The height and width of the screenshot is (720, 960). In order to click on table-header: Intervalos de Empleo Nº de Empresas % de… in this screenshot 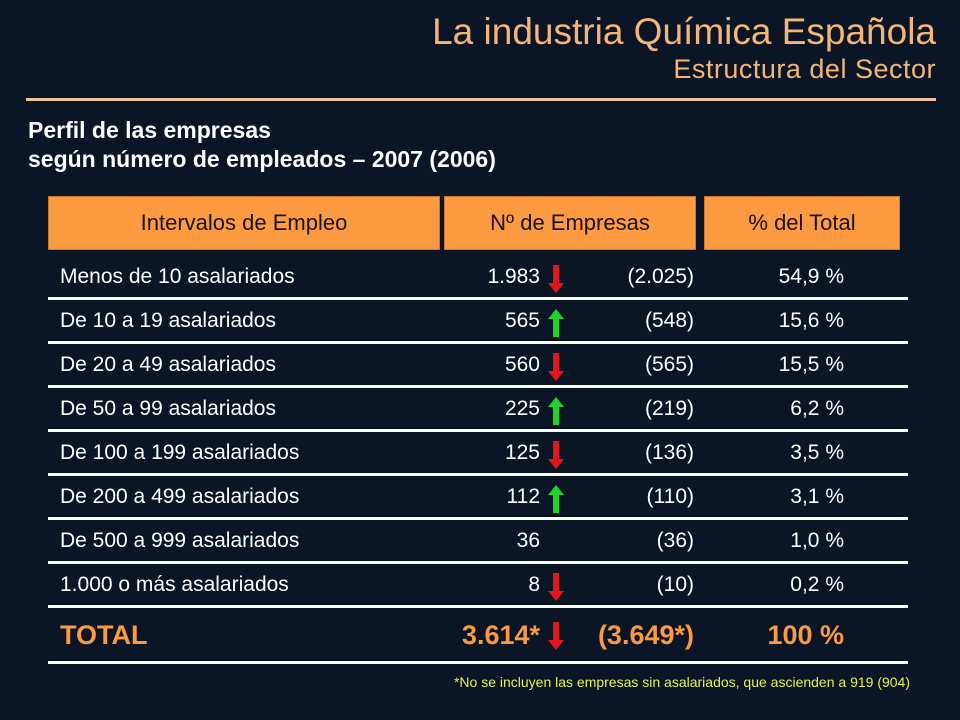, I will do `click(478, 224)`.